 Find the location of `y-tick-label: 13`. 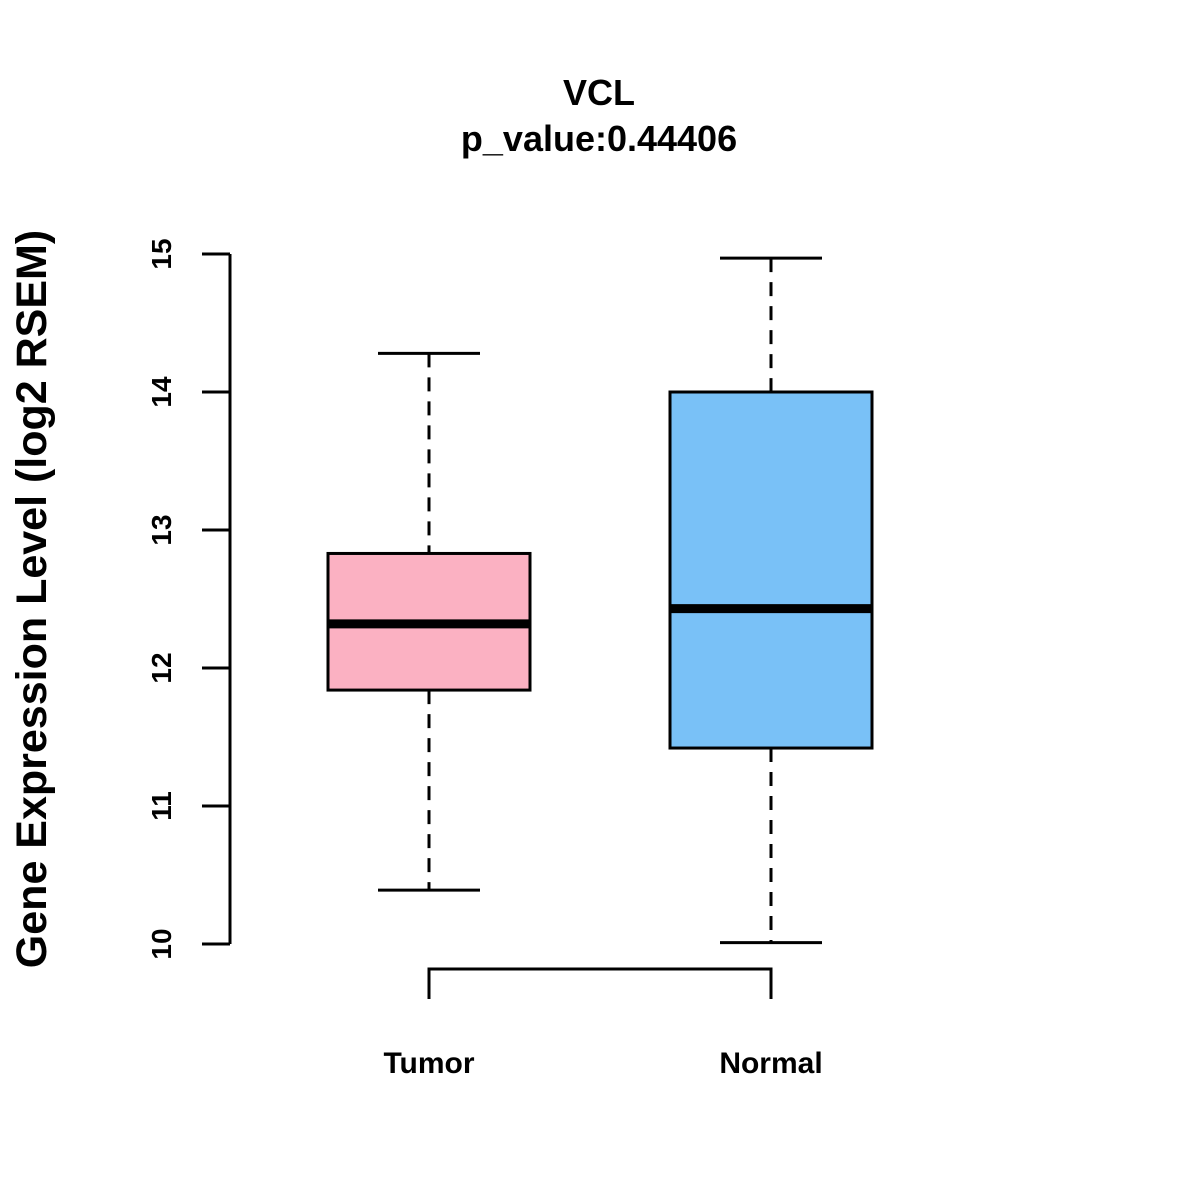

y-tick-label: 13 is located at coordinates (161, 529).